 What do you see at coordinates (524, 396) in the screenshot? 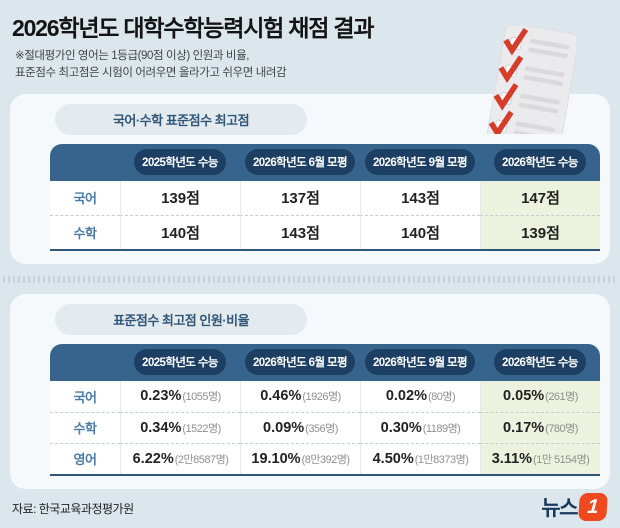
I see `ratio-pct-highlight: 0.05%` at bounding box center [524, 396].